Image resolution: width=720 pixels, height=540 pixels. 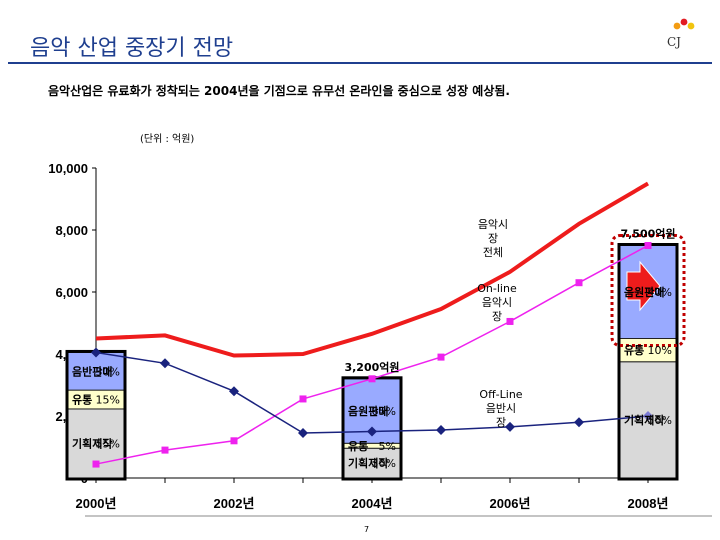 I want to click on bar-segment-percent: 55%, so click(x=108, y=443).